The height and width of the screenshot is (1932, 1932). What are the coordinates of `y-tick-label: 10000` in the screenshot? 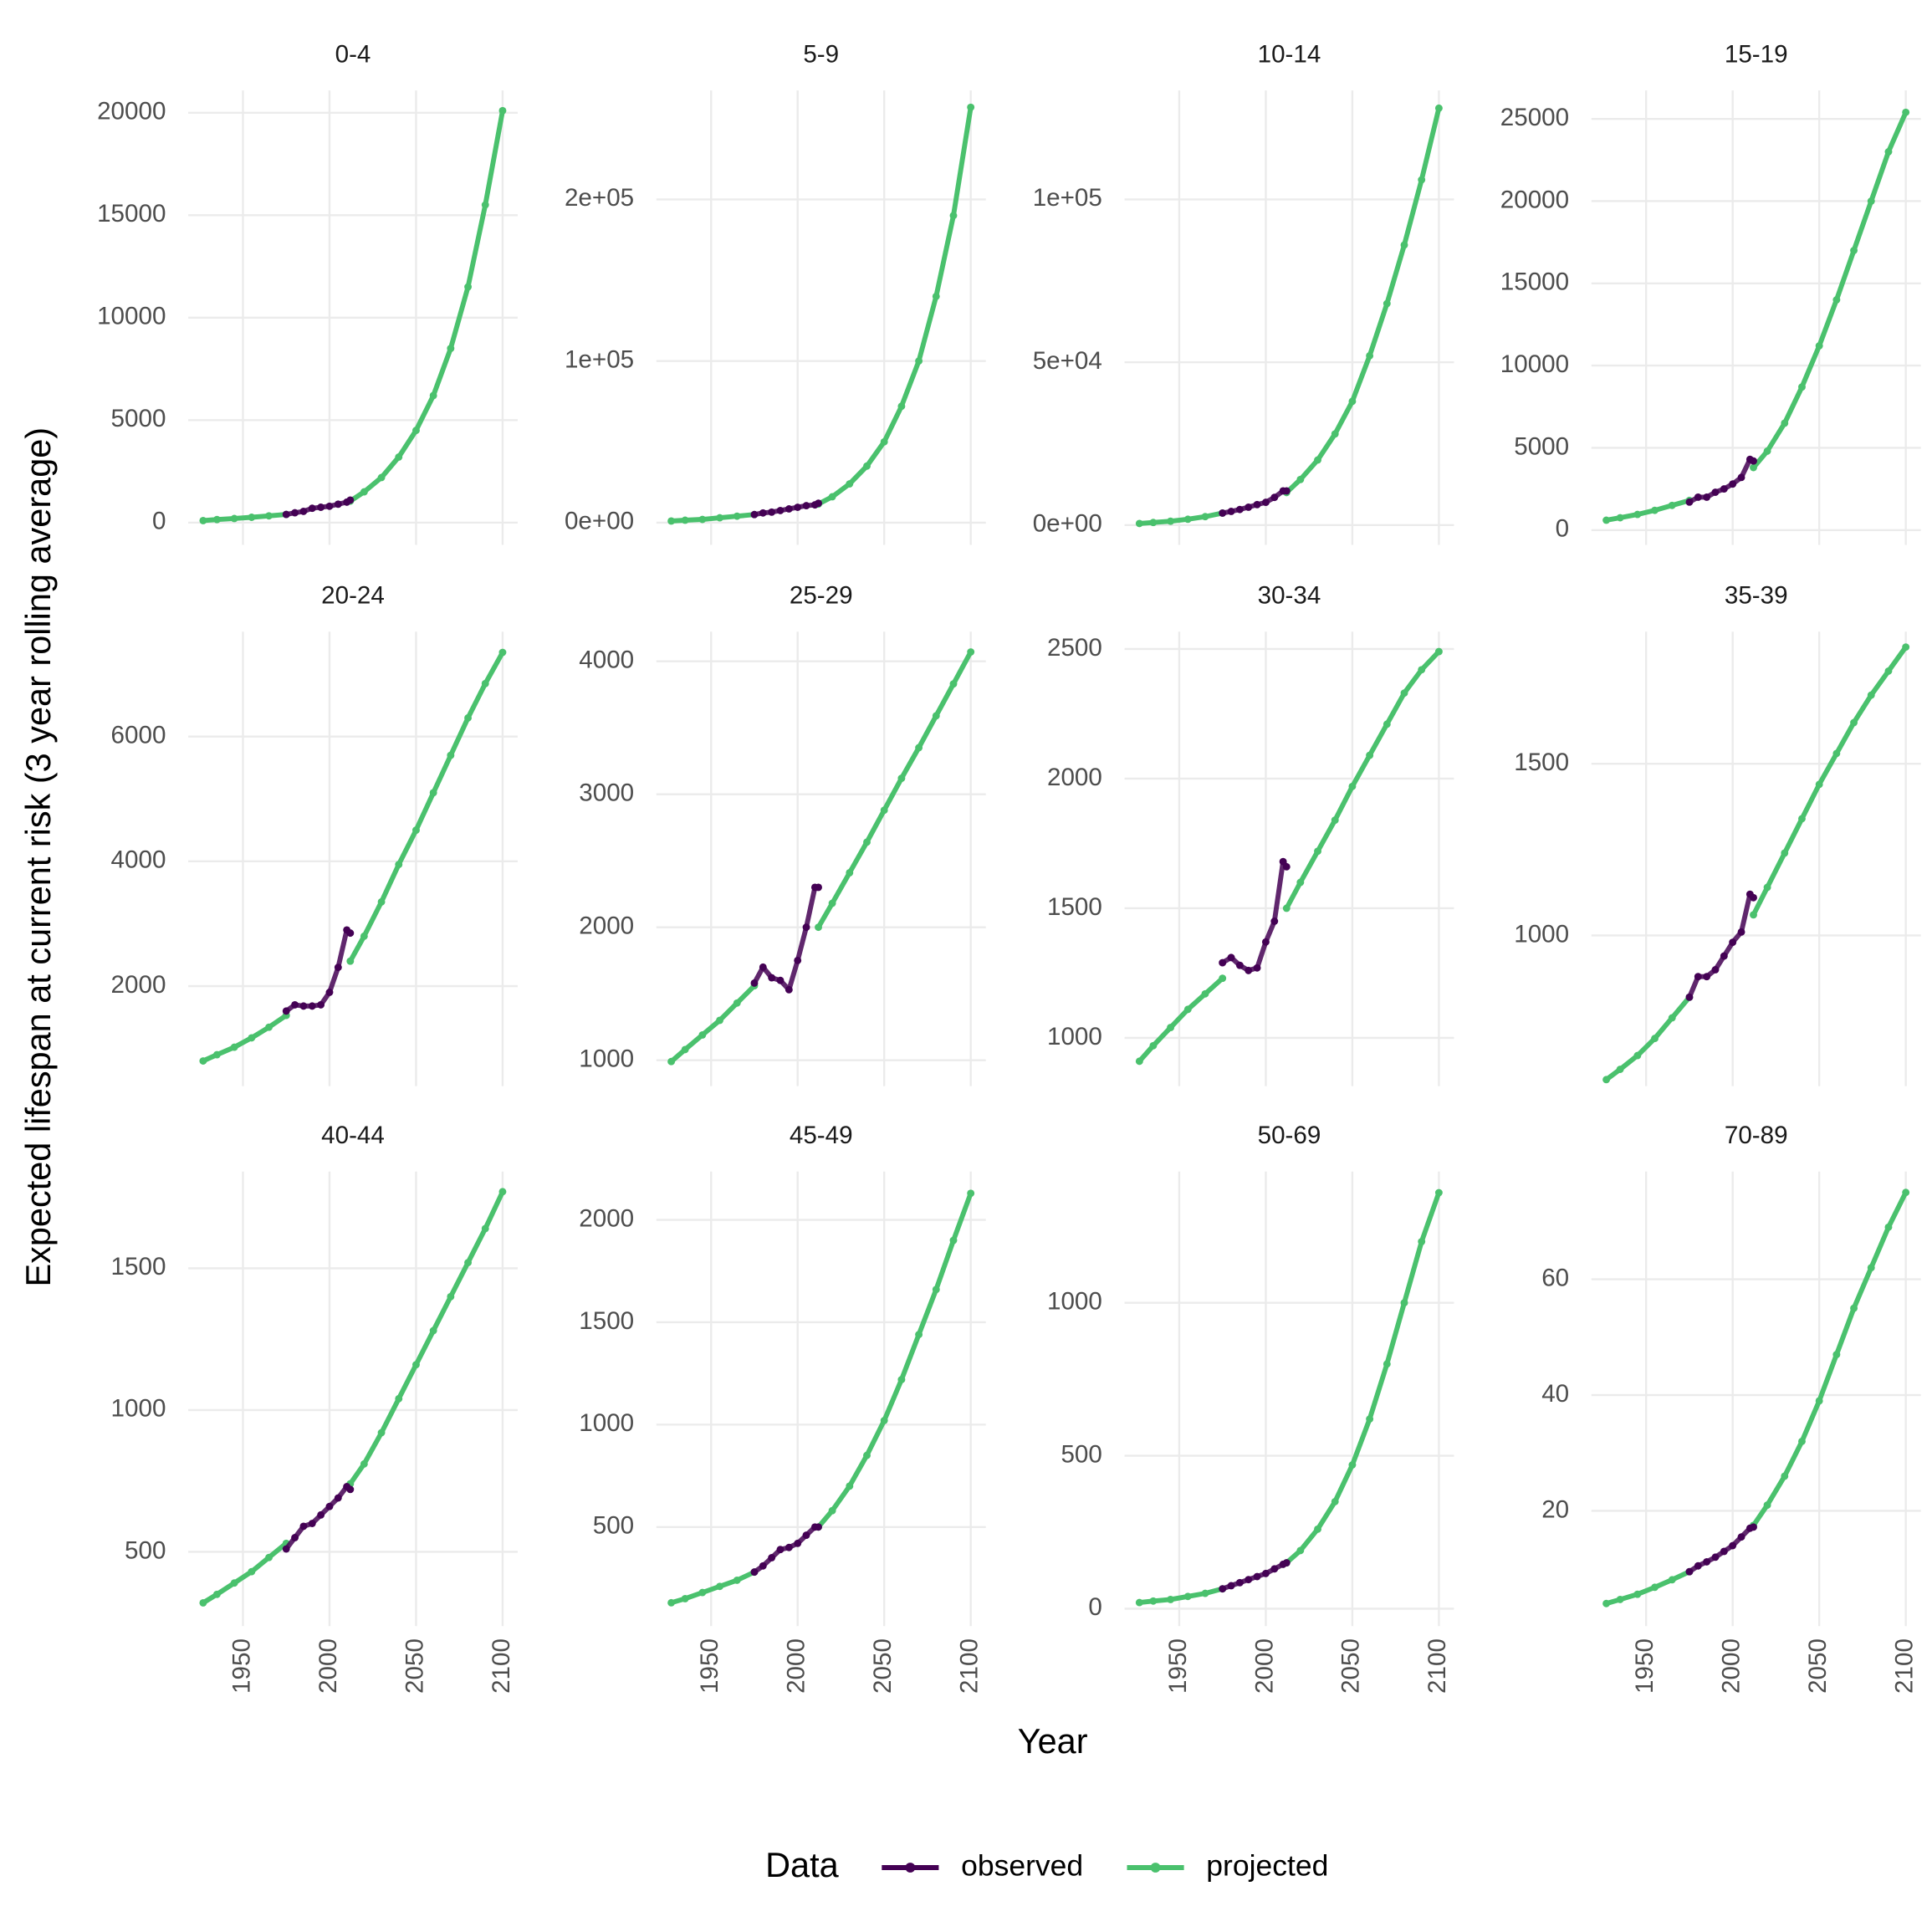 It's located at (131, 316).